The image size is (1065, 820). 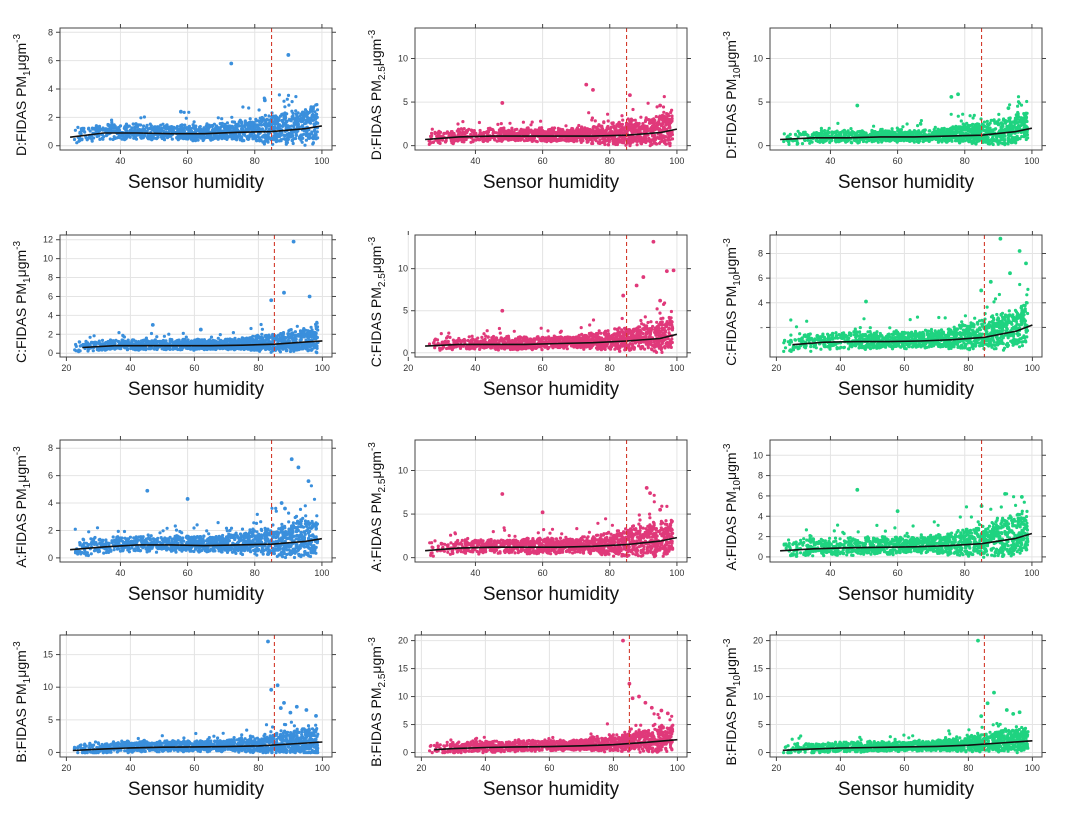 What do you see at coordinates (830, 161) in the screenshot?
I see `x-tick-label: 40` at bounding box center [830, 161].